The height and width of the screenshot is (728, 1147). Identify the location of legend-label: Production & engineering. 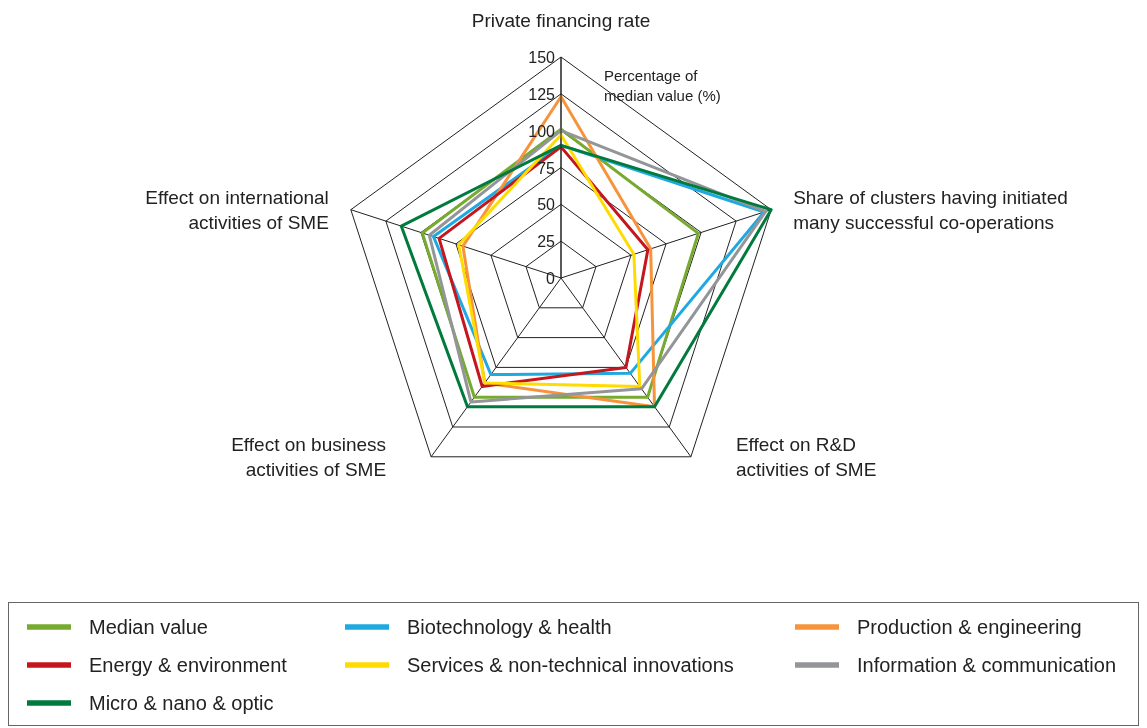
(969, 627).